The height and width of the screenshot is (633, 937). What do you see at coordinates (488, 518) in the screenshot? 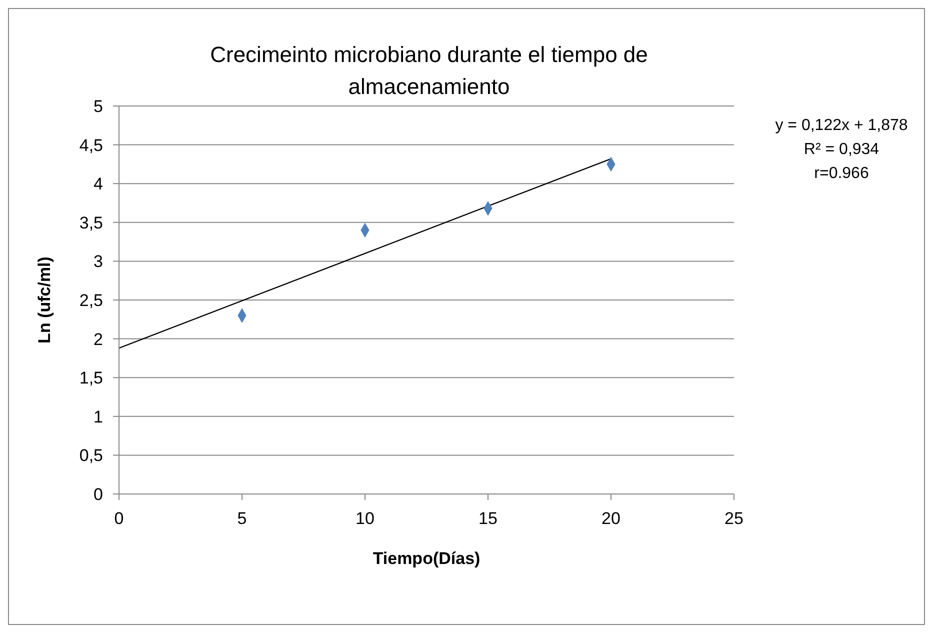
I see `x-tick-label: 15` at bounding box center [488, 518].